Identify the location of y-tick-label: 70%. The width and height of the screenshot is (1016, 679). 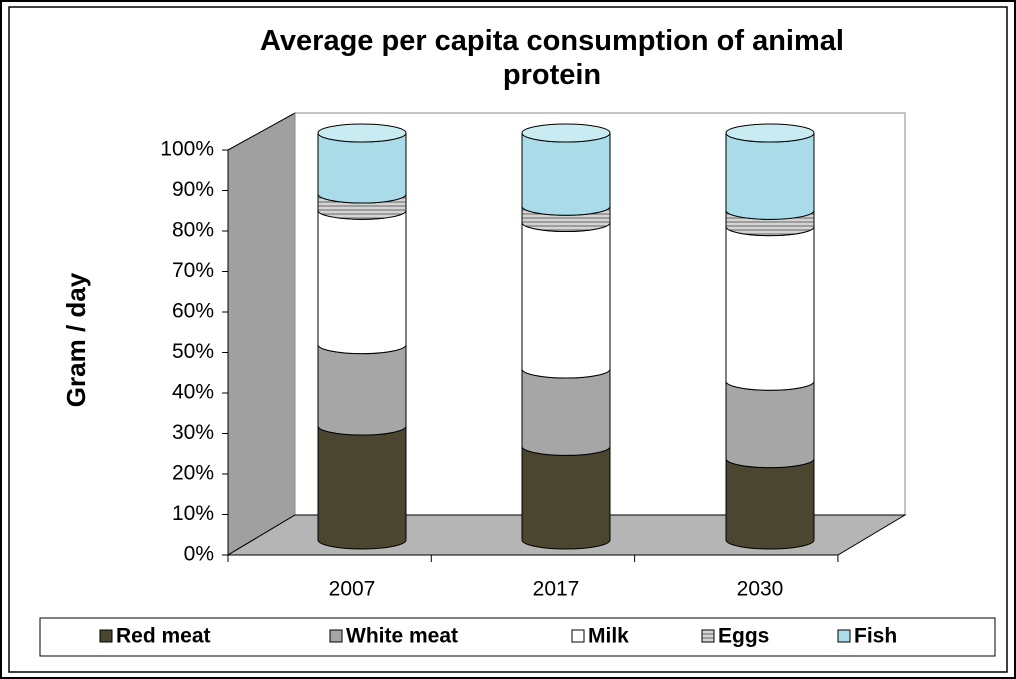
(193, 270).